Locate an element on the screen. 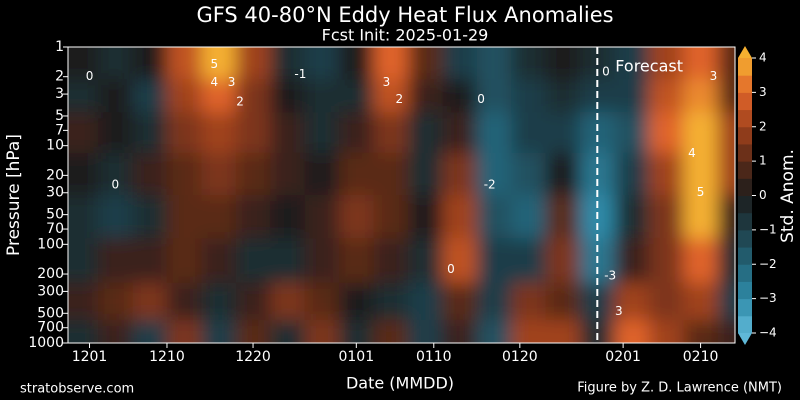 The image size is (800, 400). y-tick-label: 50 is located at coordinates (55, 215).